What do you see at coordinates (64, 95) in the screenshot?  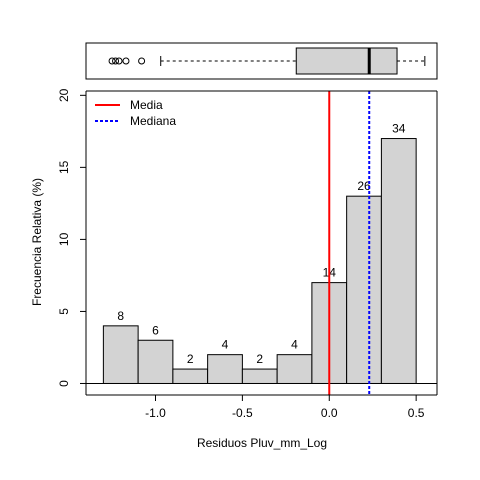 I see `y-tick-label: 20` at bounding box center [64, 95].